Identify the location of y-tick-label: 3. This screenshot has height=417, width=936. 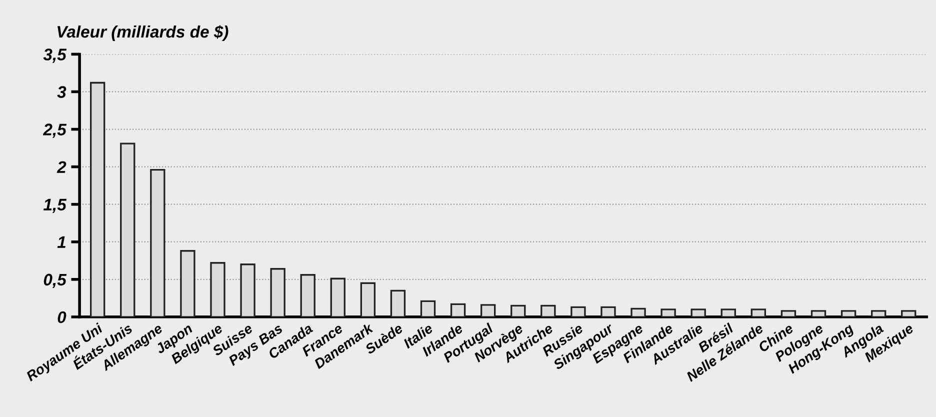
(61, 92).